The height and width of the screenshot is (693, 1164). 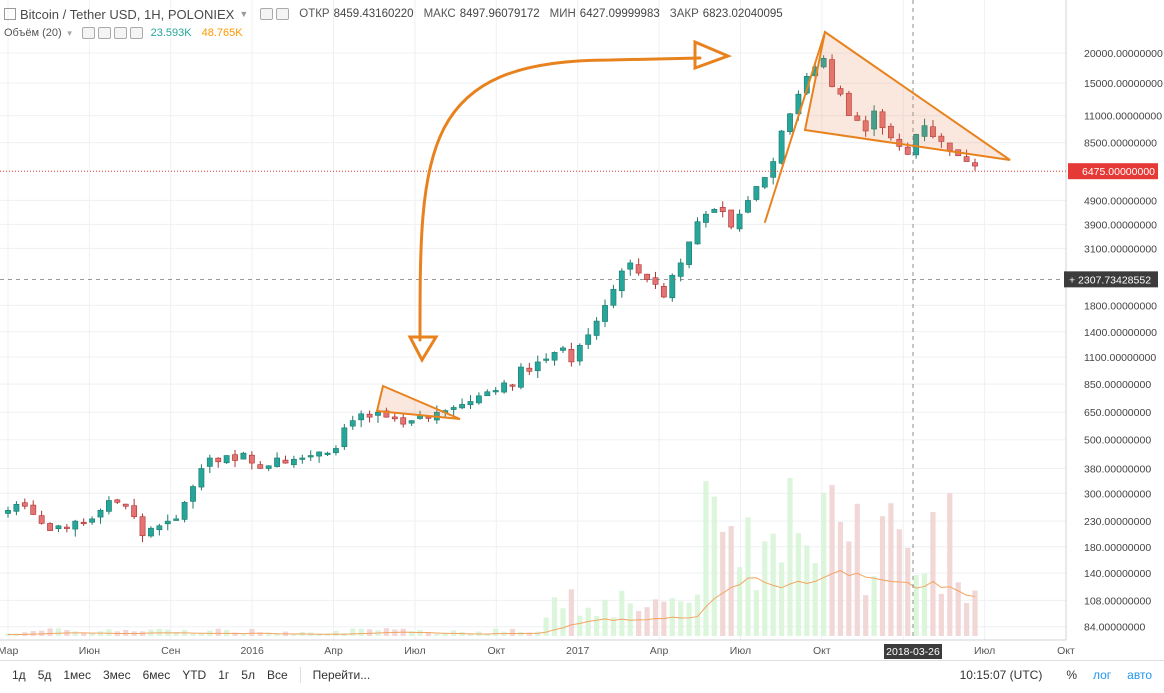 I want to click on price-tick-label: 230.00000000, so click(x=1117, y=522).